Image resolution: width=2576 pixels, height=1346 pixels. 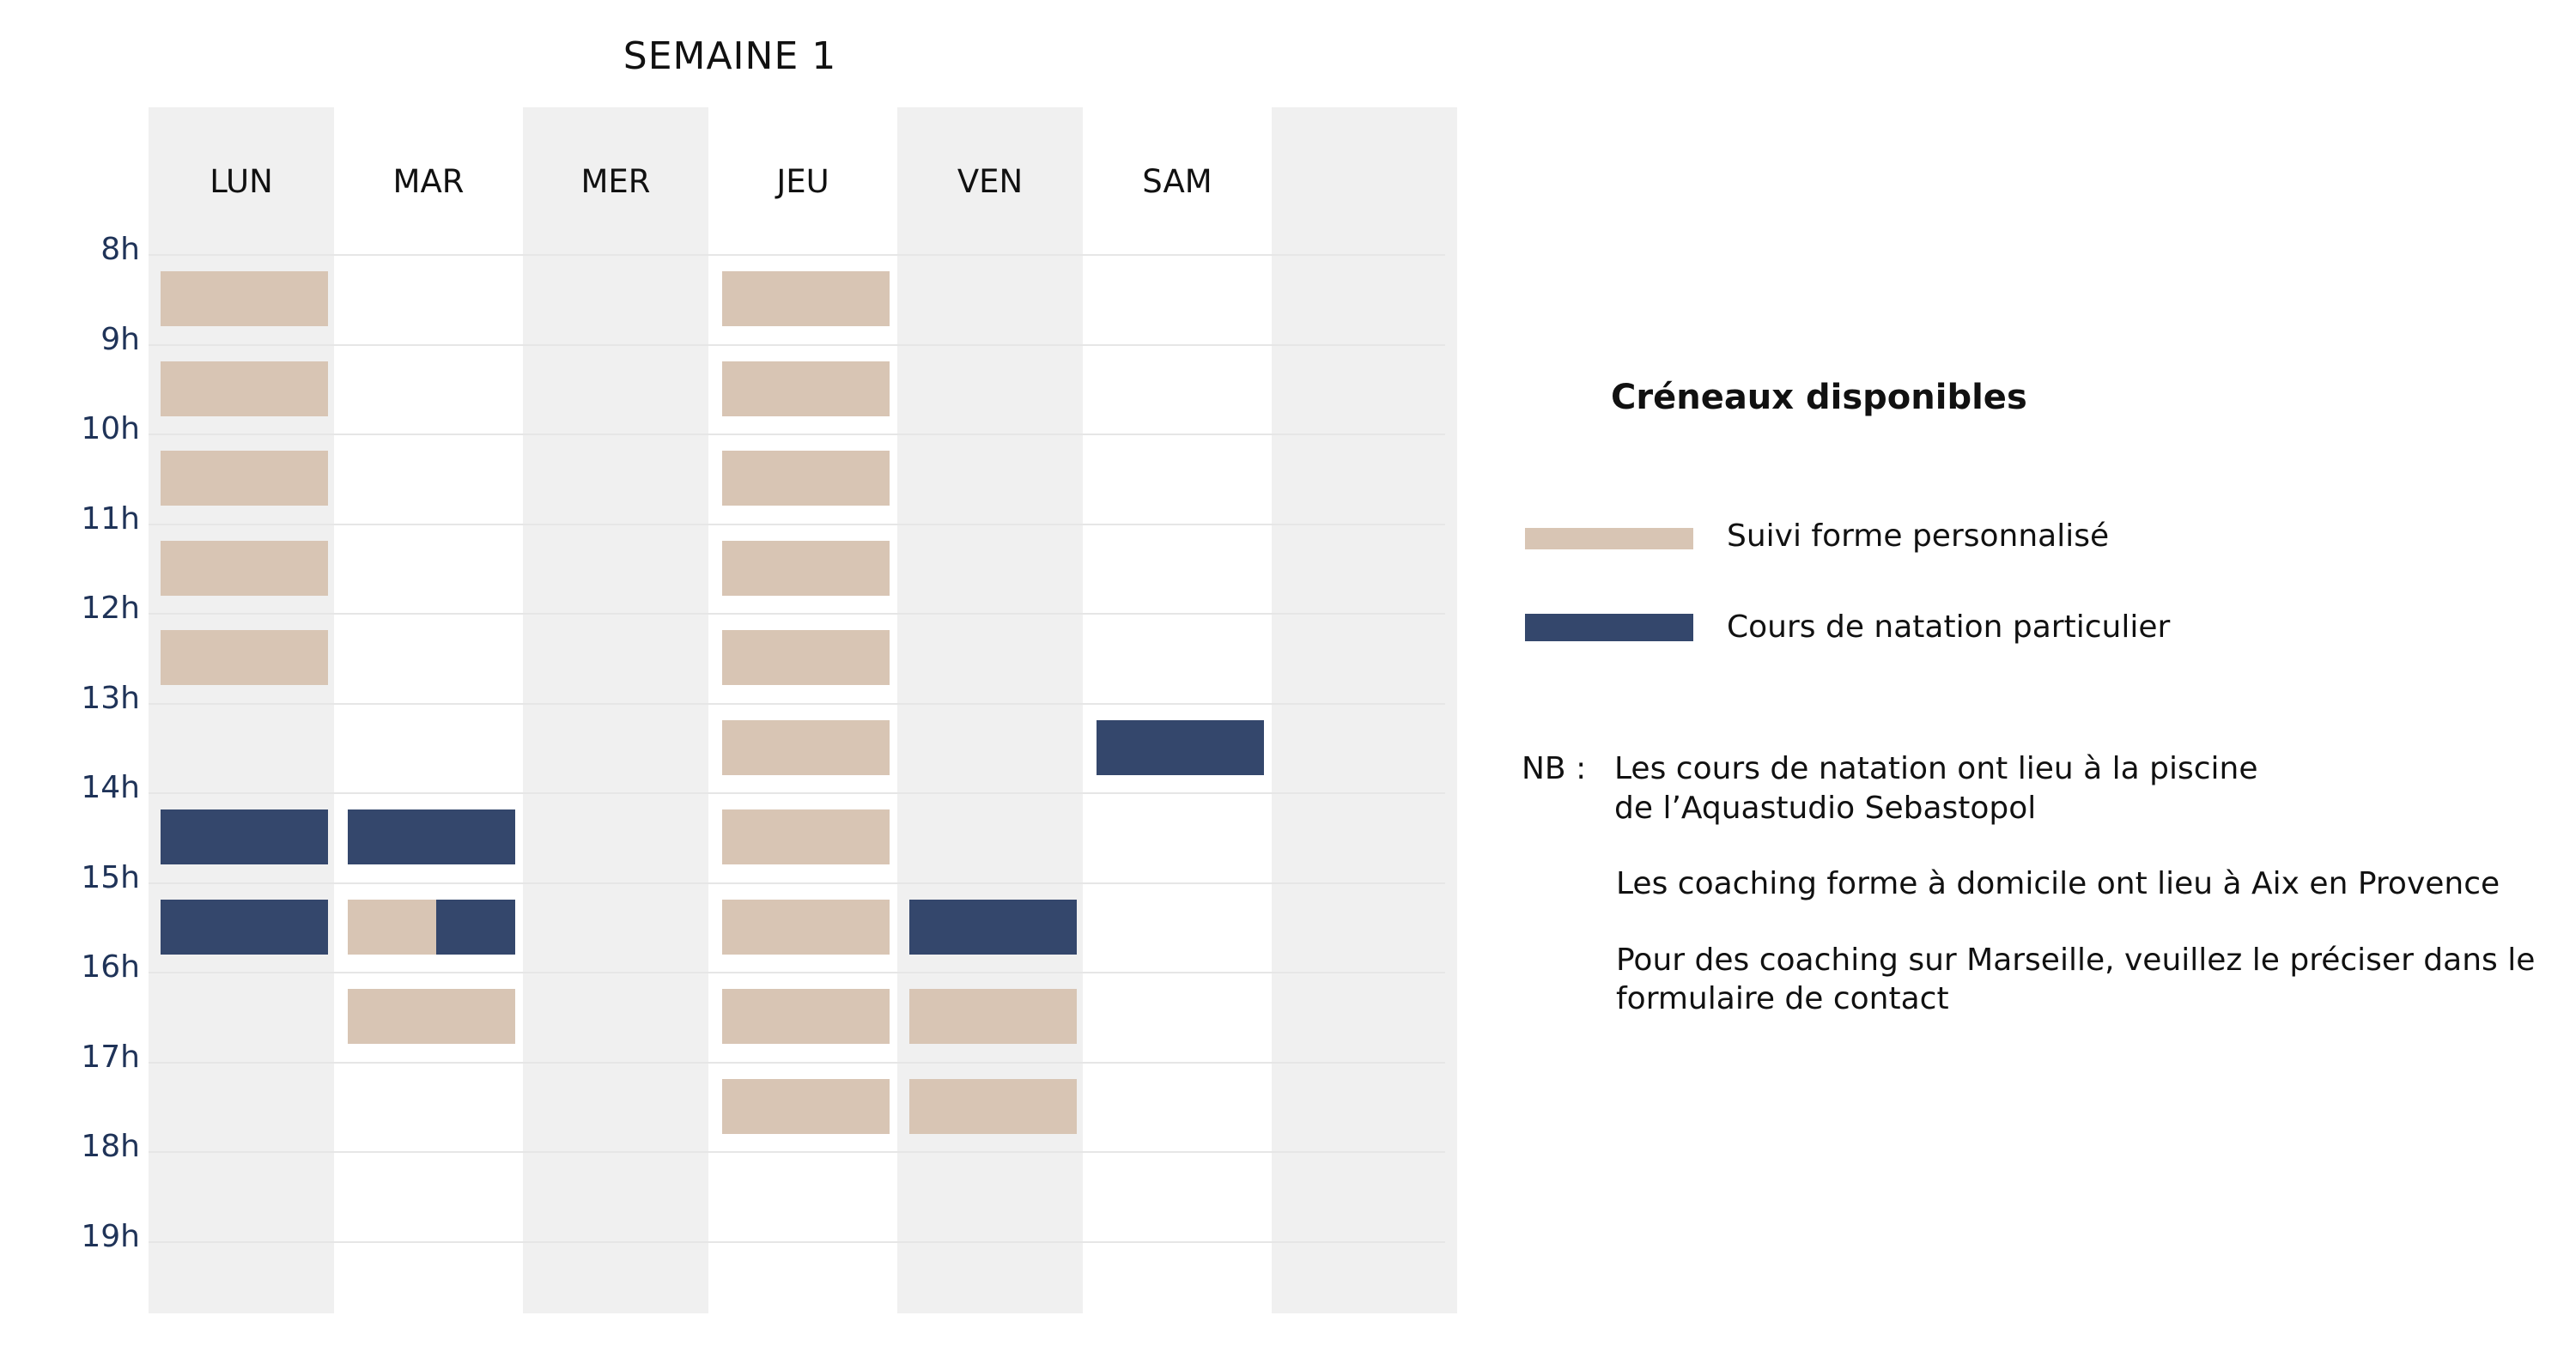 What do you see at coordinates (730, 56) in the screenshot?
I see `schedule-title: SEMAINE 1` at bounding box center [730, 56].